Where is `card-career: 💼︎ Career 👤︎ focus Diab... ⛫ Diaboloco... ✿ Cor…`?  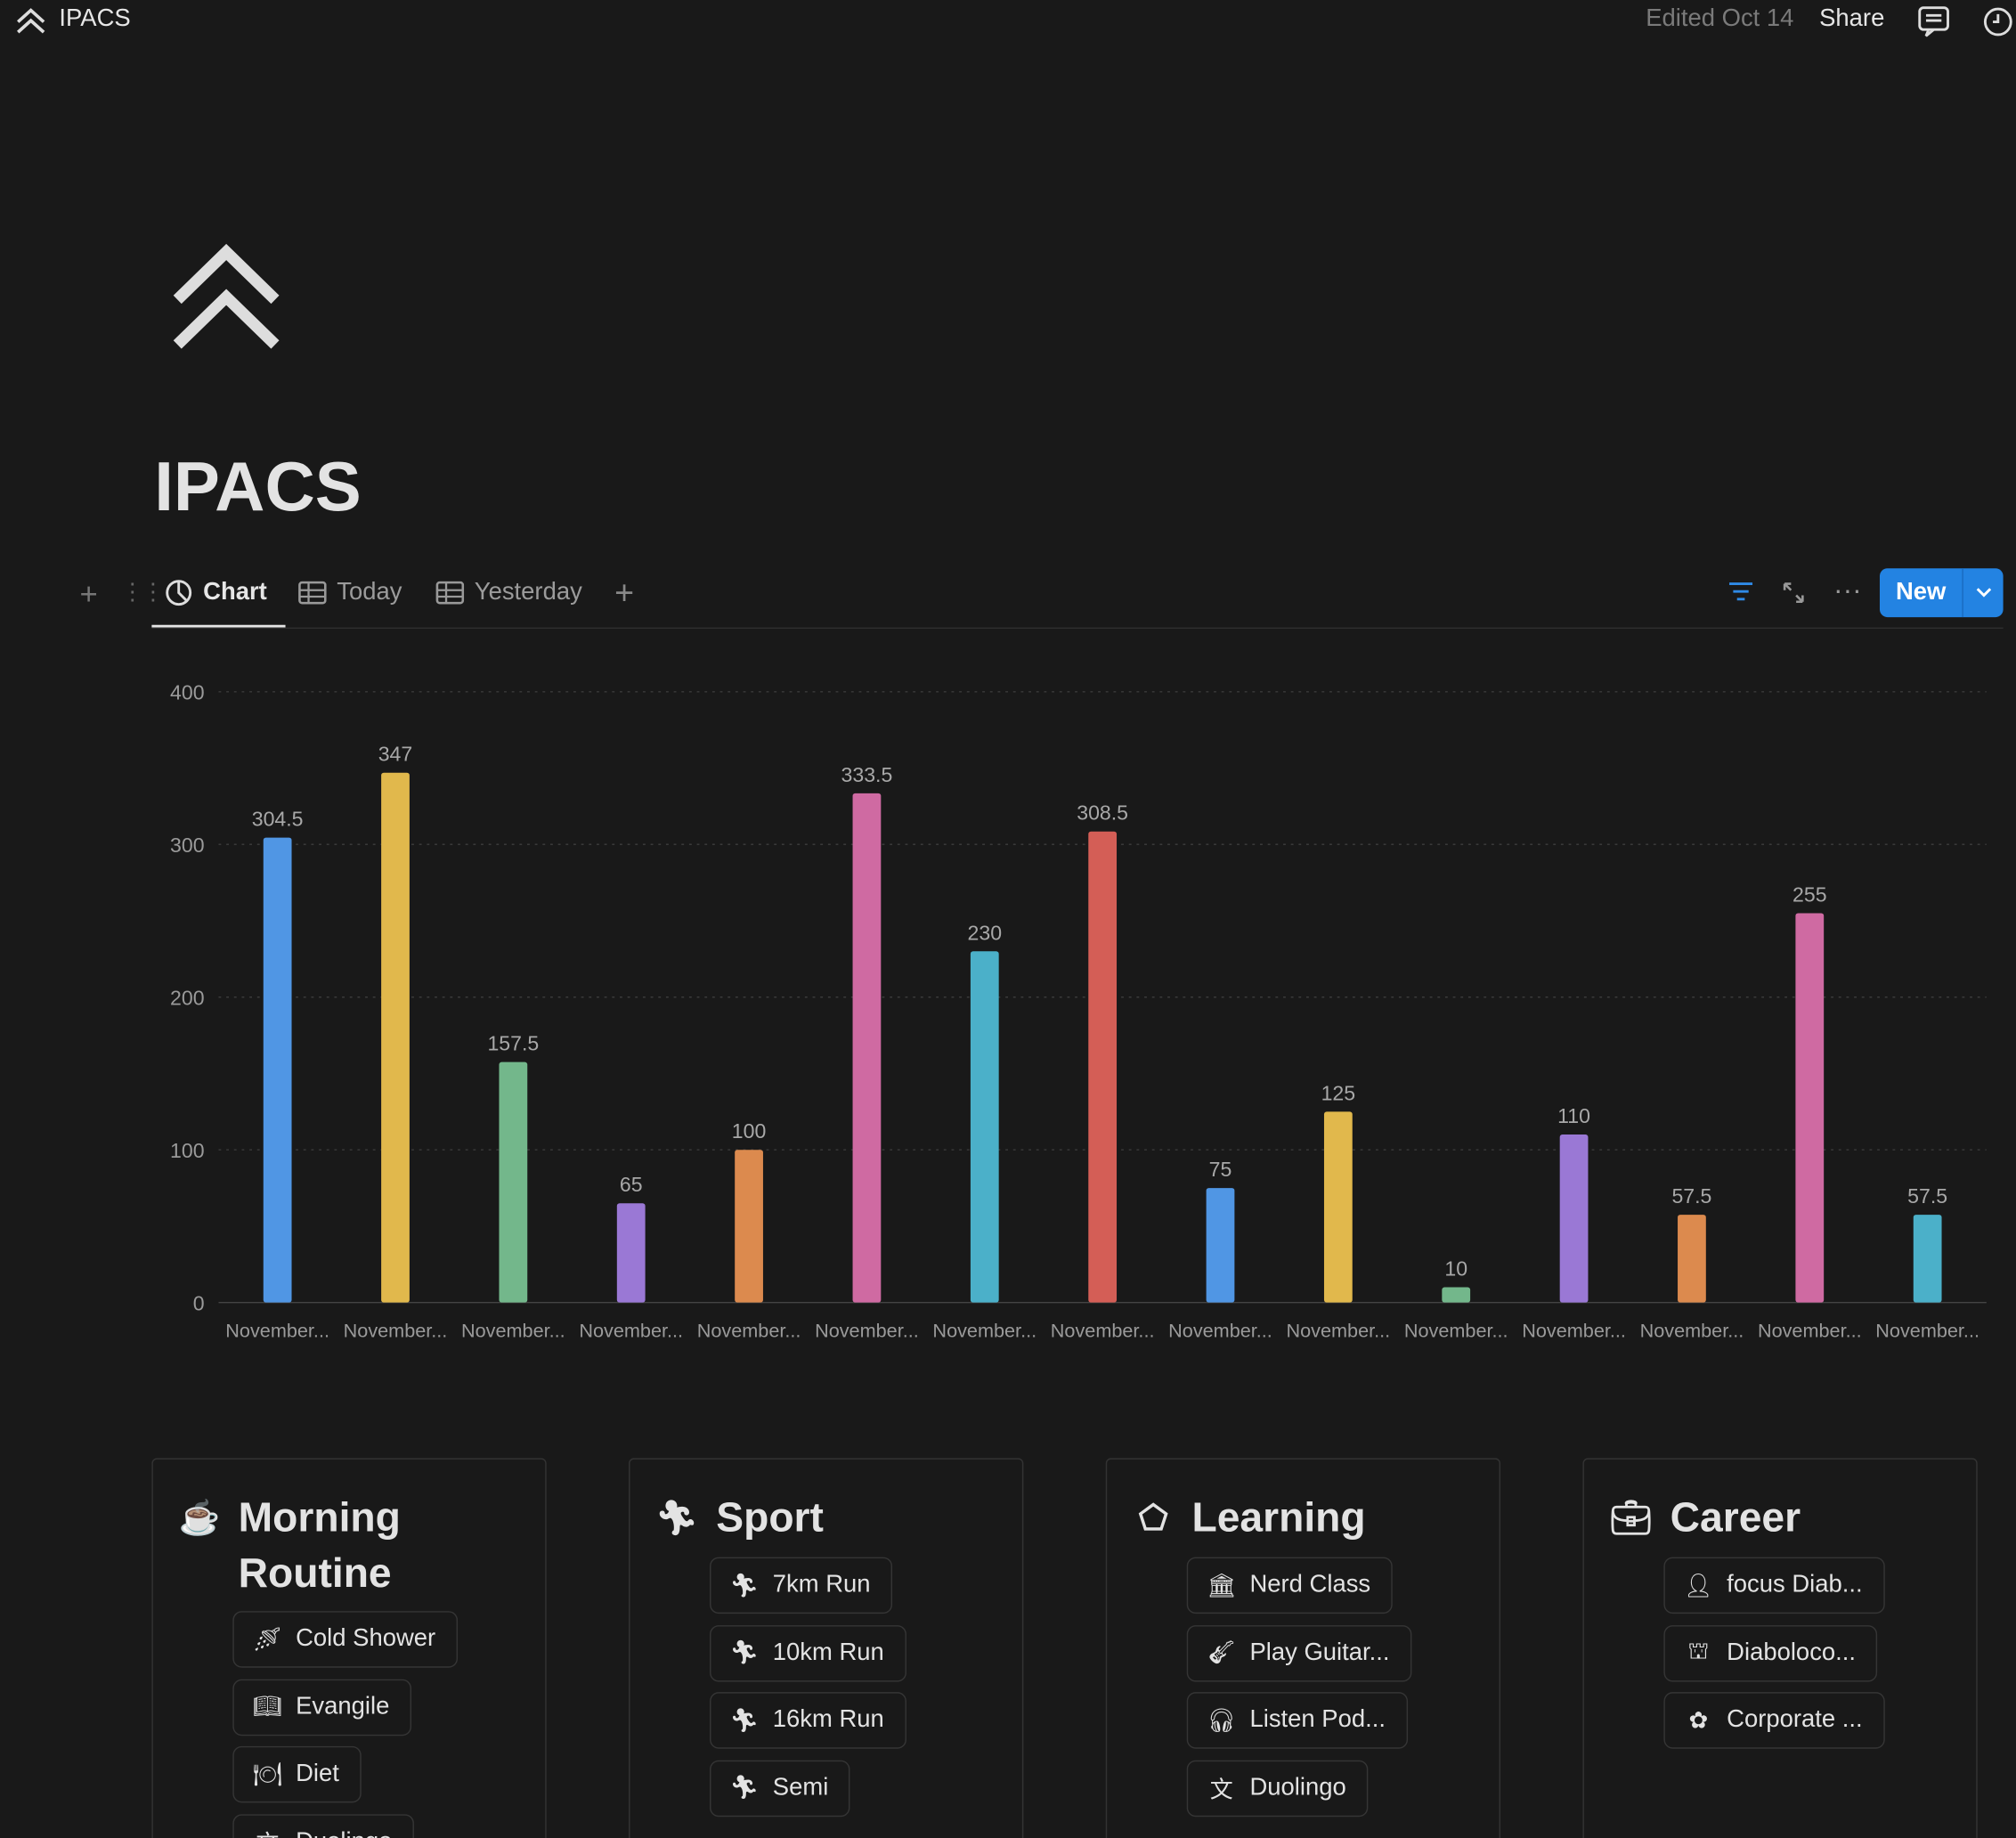
card-career: 💼︎ Career 👤︎ focus Diab... ⛫ Diaboloco... ✿ Cor… is located at coordinates (1780, 1648).